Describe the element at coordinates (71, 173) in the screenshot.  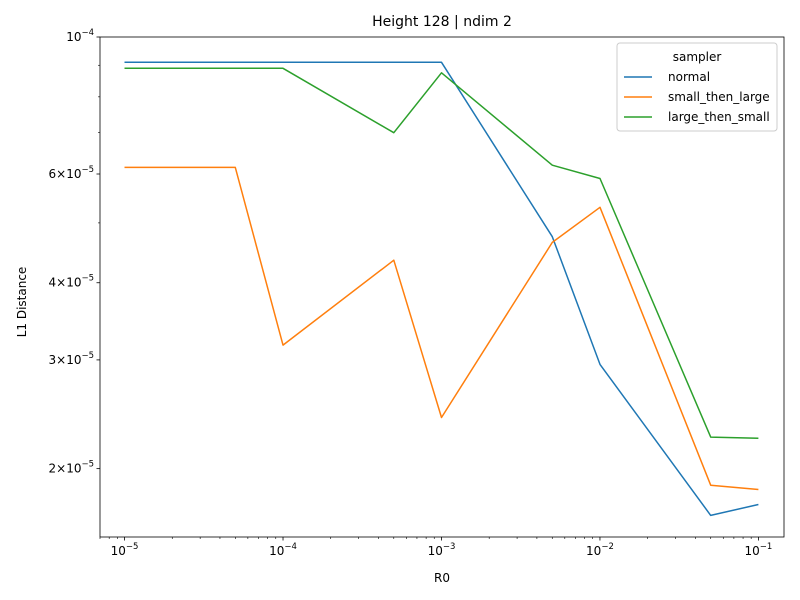
I see `y-tick-label: 6×10⁻⁵` at that location.